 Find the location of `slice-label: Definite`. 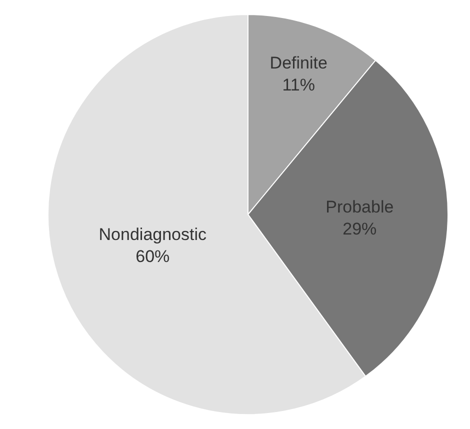

slice-label: Definite is located at coordinates (299, 62).